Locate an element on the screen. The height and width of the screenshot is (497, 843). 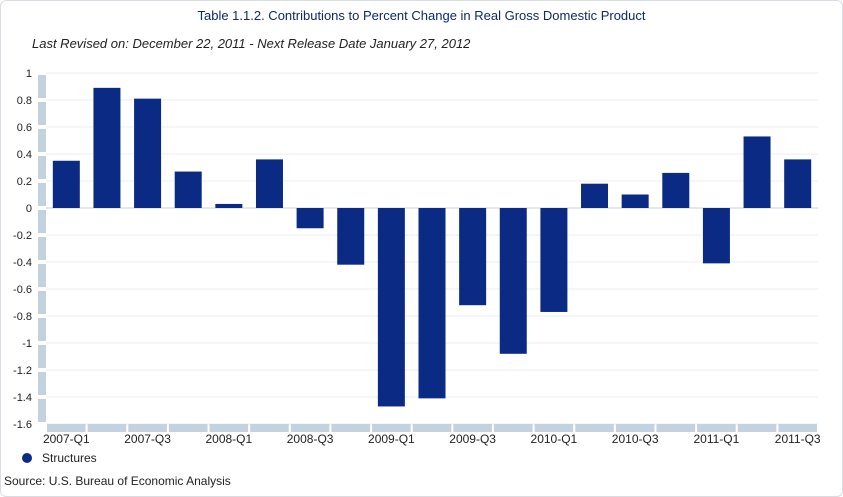
y-tick-label: -1.6 is located at coordinates (22, 425).